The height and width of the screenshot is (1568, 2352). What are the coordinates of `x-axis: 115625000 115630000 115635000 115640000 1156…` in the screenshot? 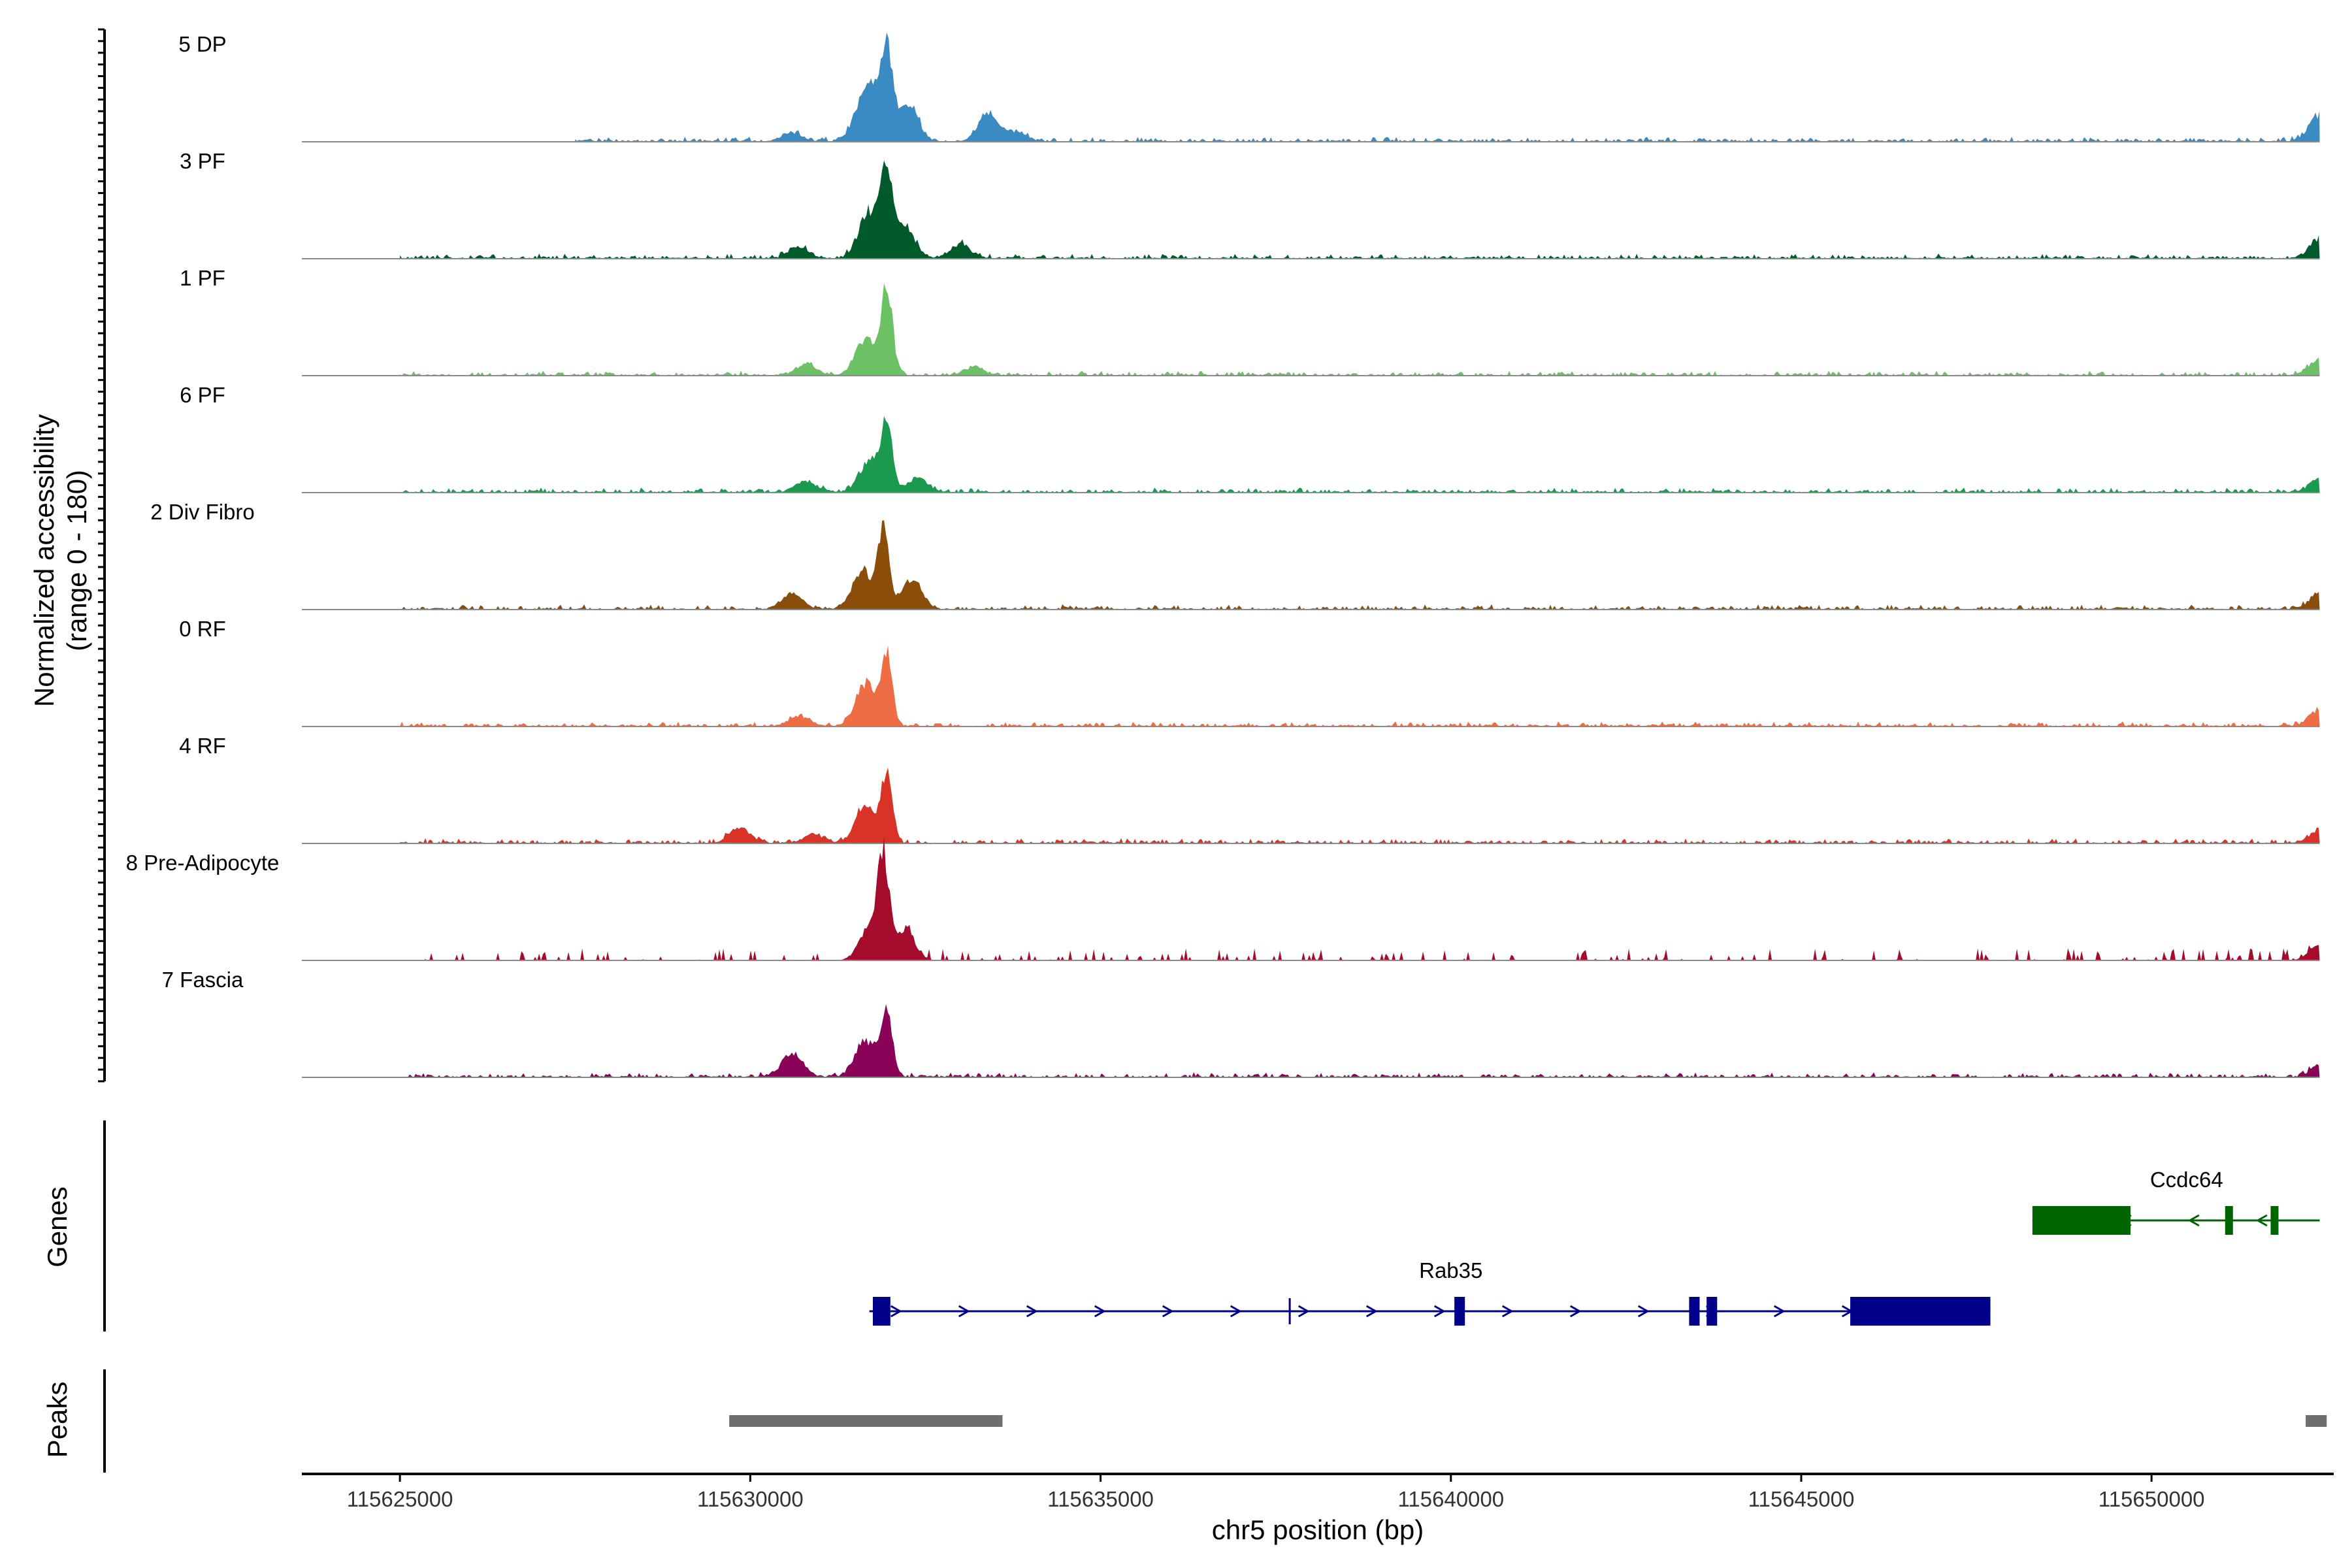 It's located at (1318, 1492).